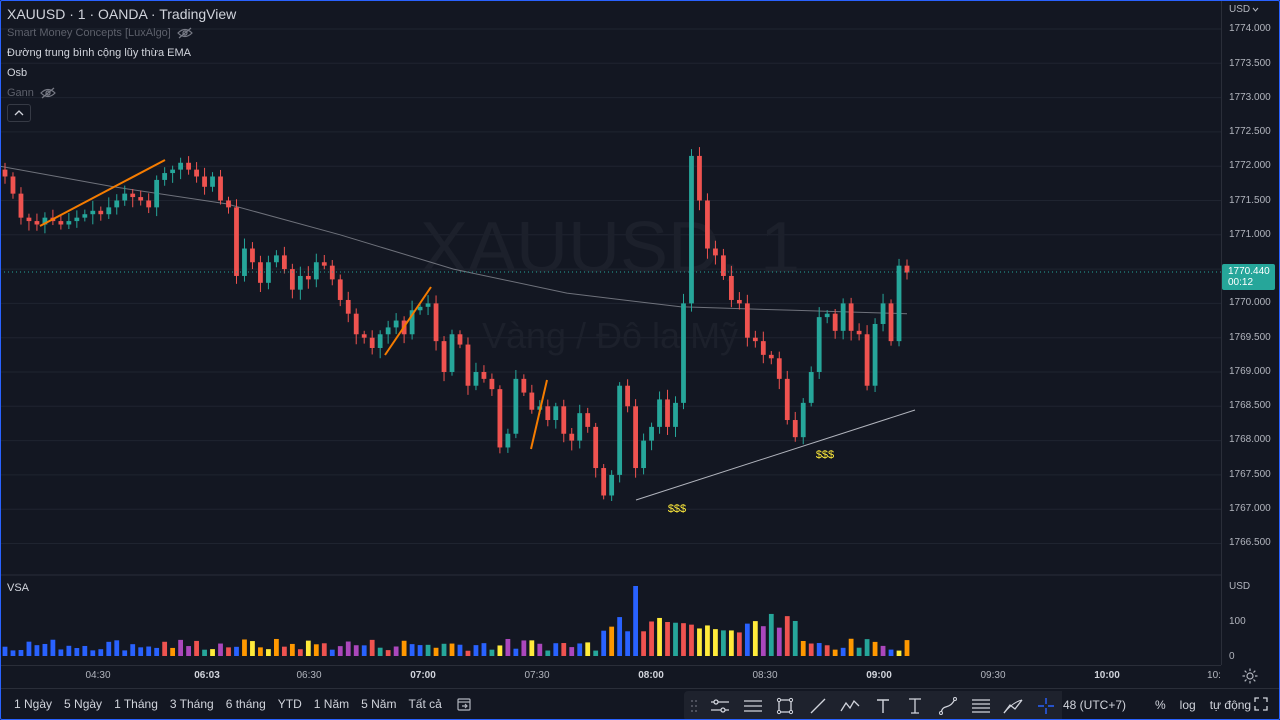 Image resolution: width=1280 pixels, height=720 pixels. What do you see at coordinates (1230, 705) in the screenshot?
I see `auto-scale-toggle: tự động` at bounding box center [1230, 705].